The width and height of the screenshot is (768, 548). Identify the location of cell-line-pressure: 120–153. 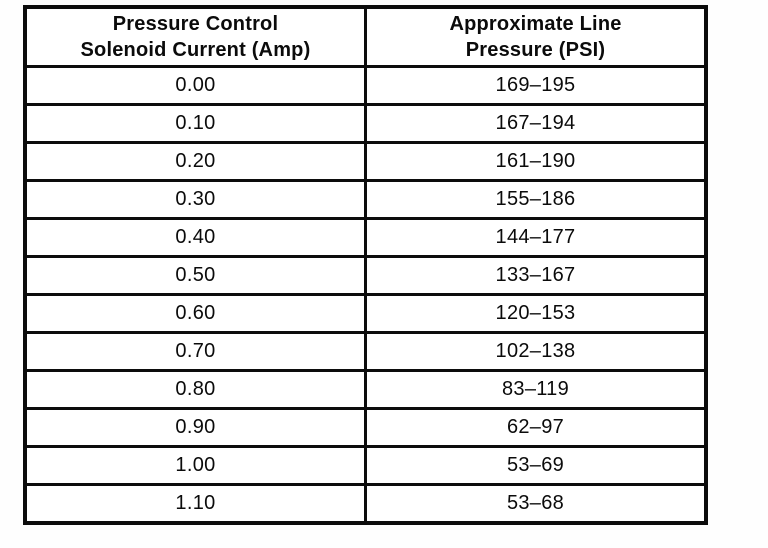
(536, 313).